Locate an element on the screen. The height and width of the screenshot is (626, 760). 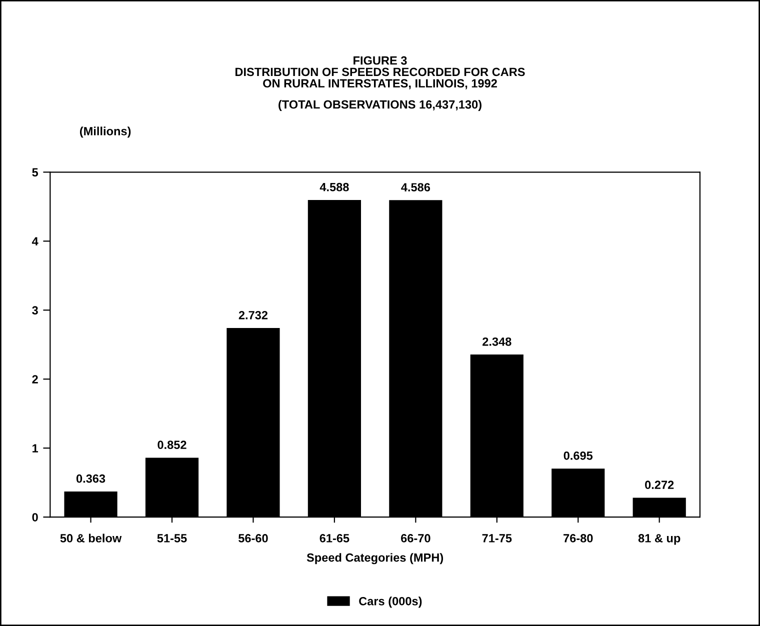
x-tick-label: 76-80 is located at coordinates (578, 538).